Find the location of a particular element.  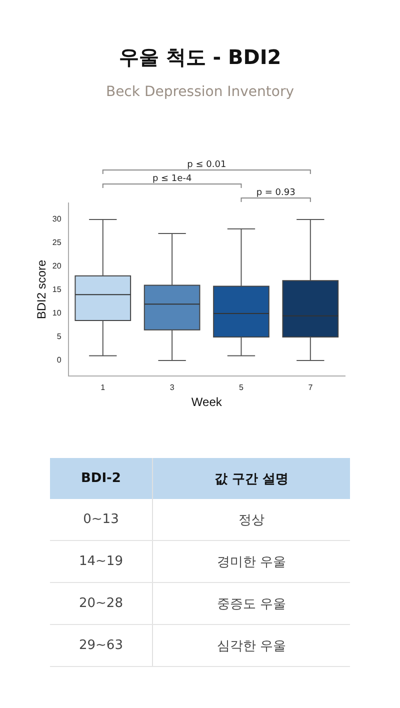

text: 심각한 우울 is located at coordinates (251, 645).